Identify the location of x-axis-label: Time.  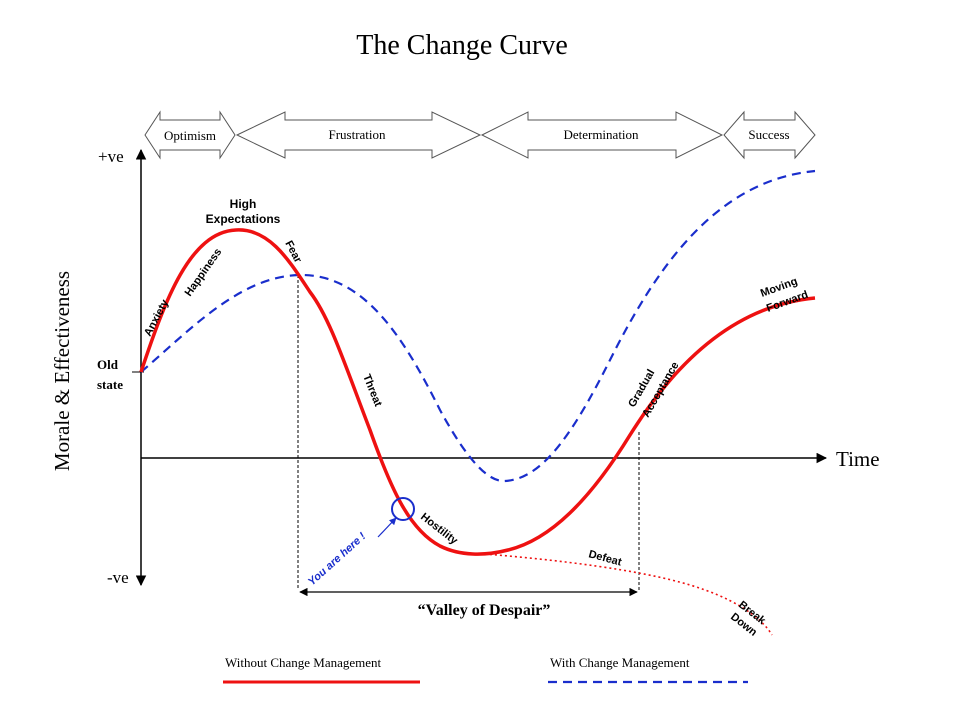
(858, 459).